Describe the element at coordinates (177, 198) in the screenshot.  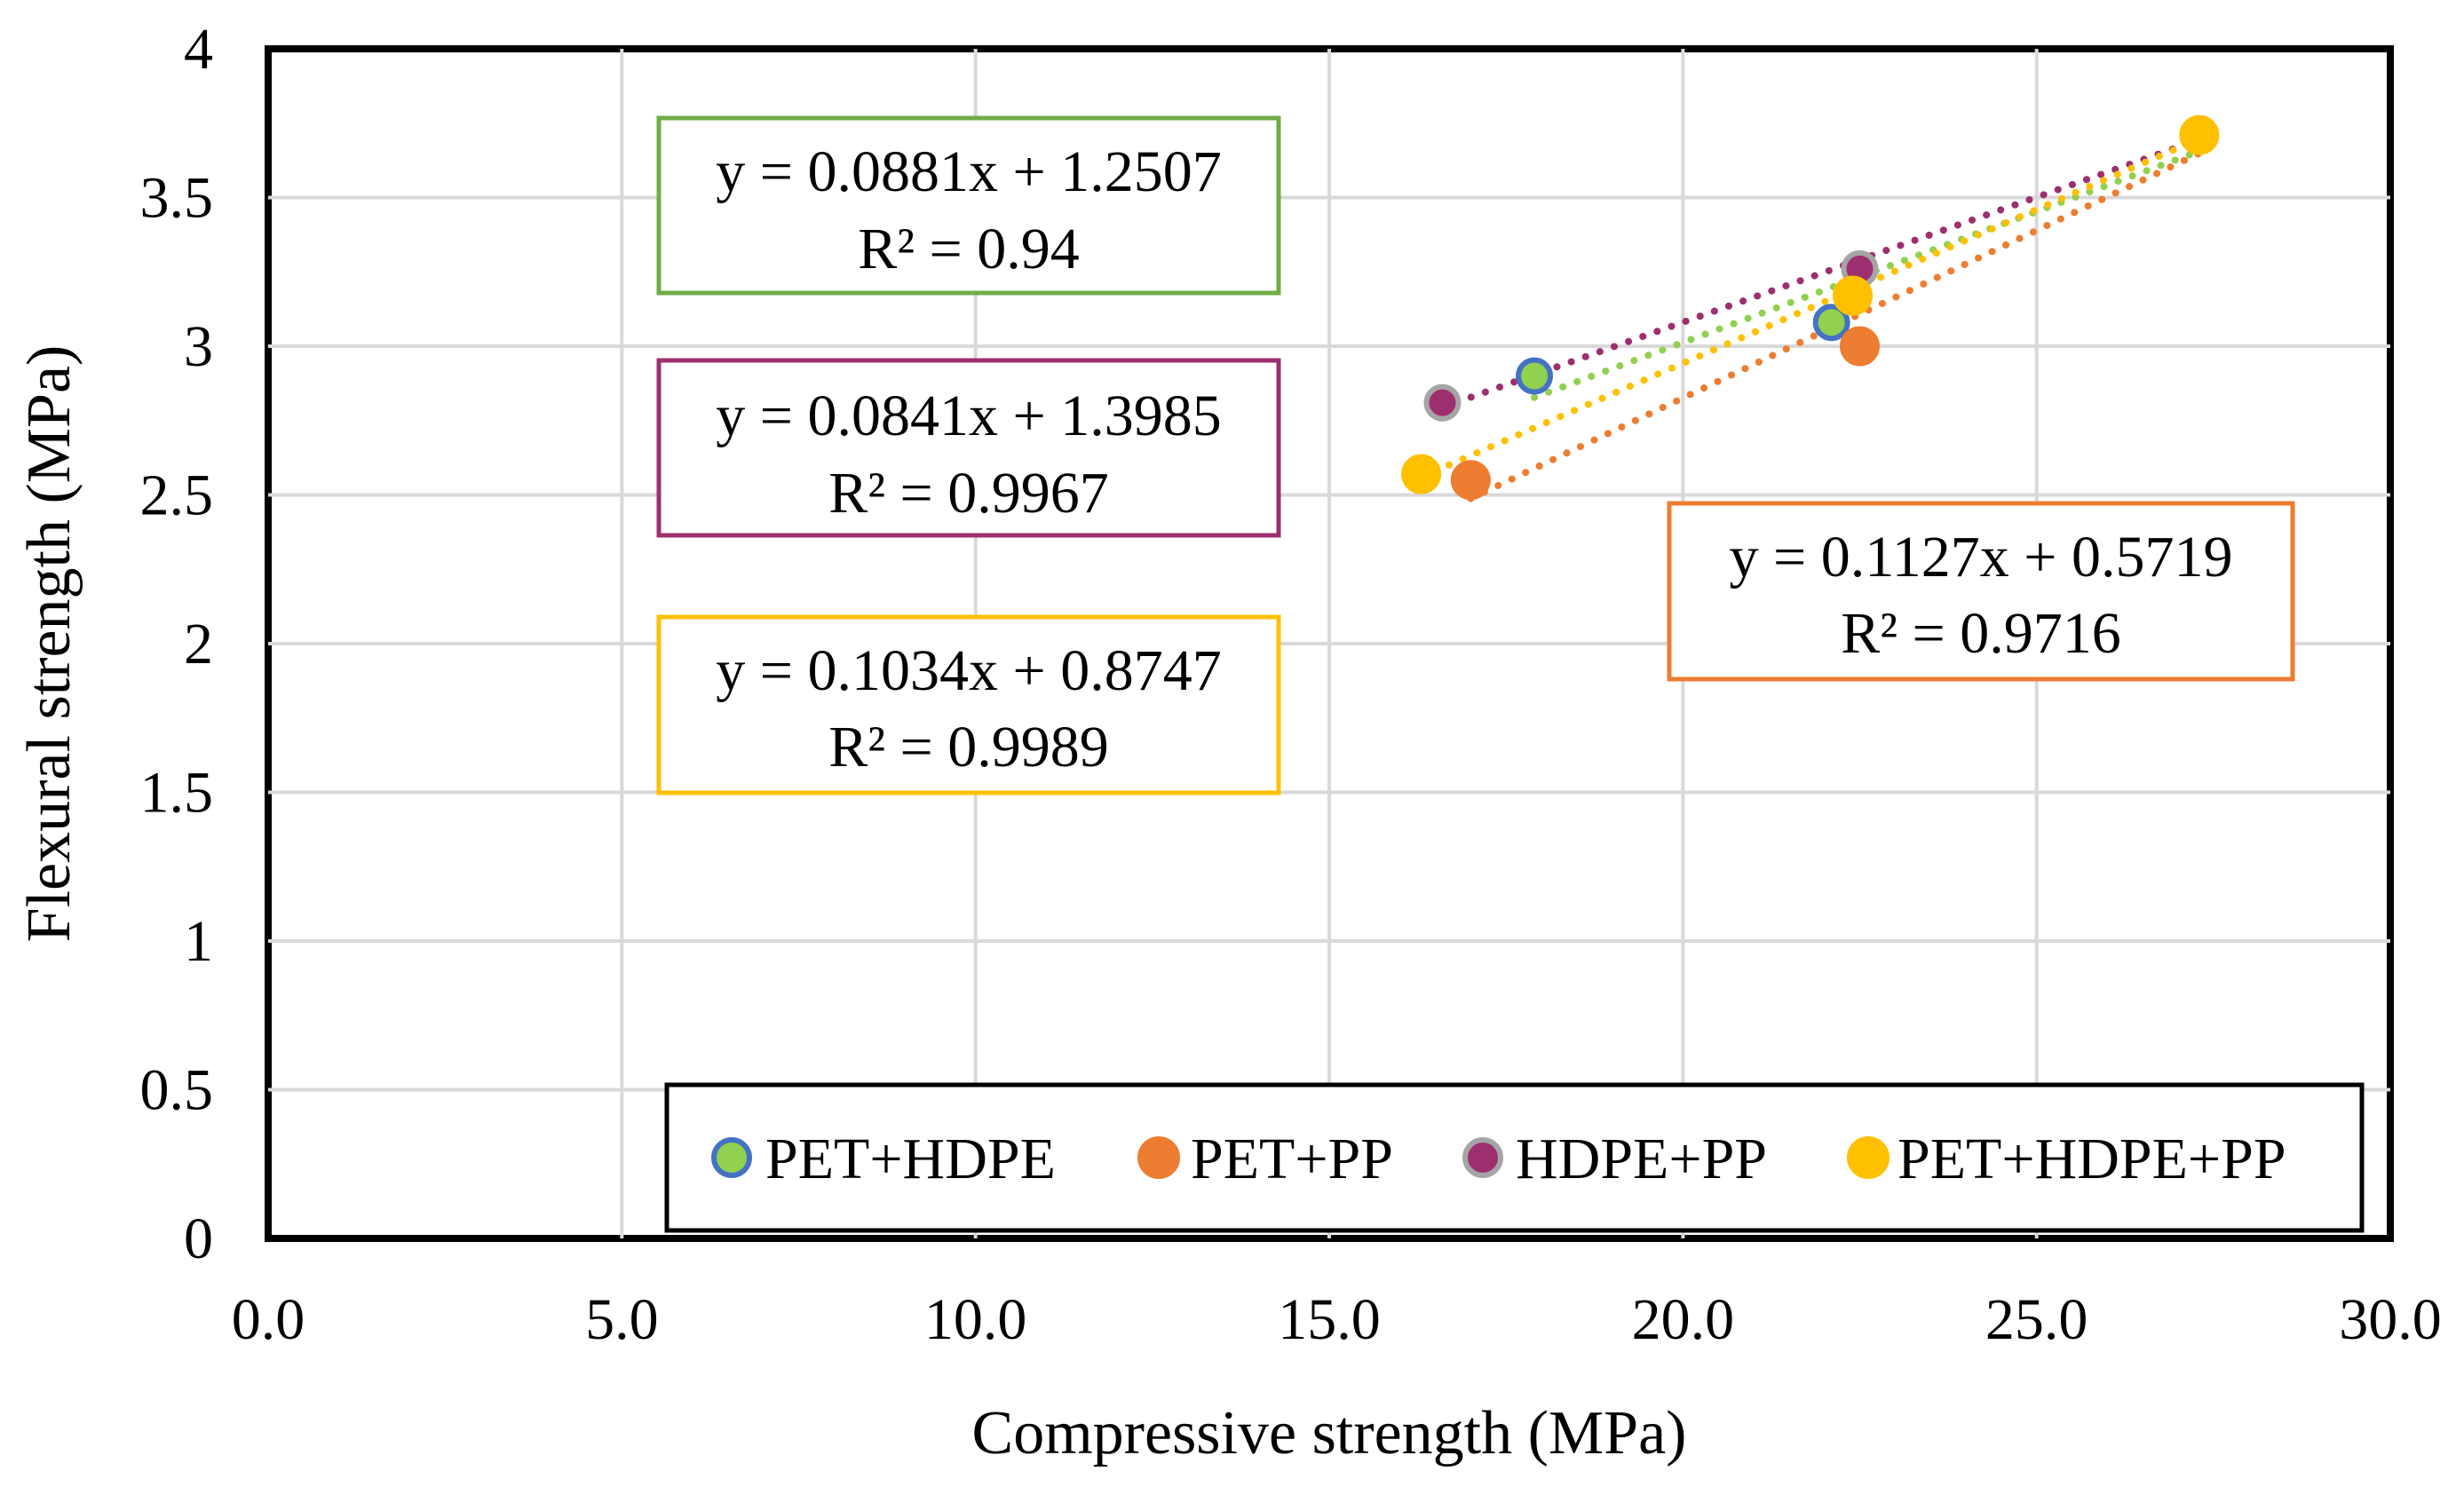
I see `y-tick-label: 3.5` at that location.